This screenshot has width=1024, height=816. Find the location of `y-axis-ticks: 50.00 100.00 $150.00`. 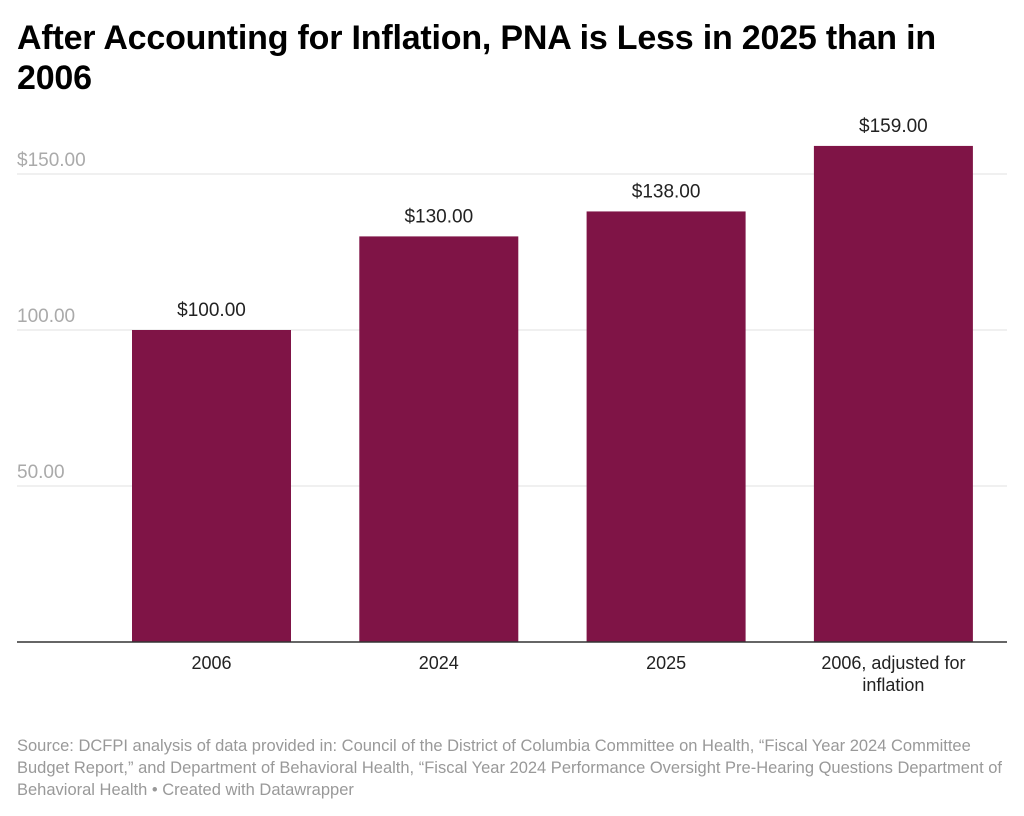

y-axis-ticks: 50.00 100.00 $150.00 is located at coordinates (51, 316).